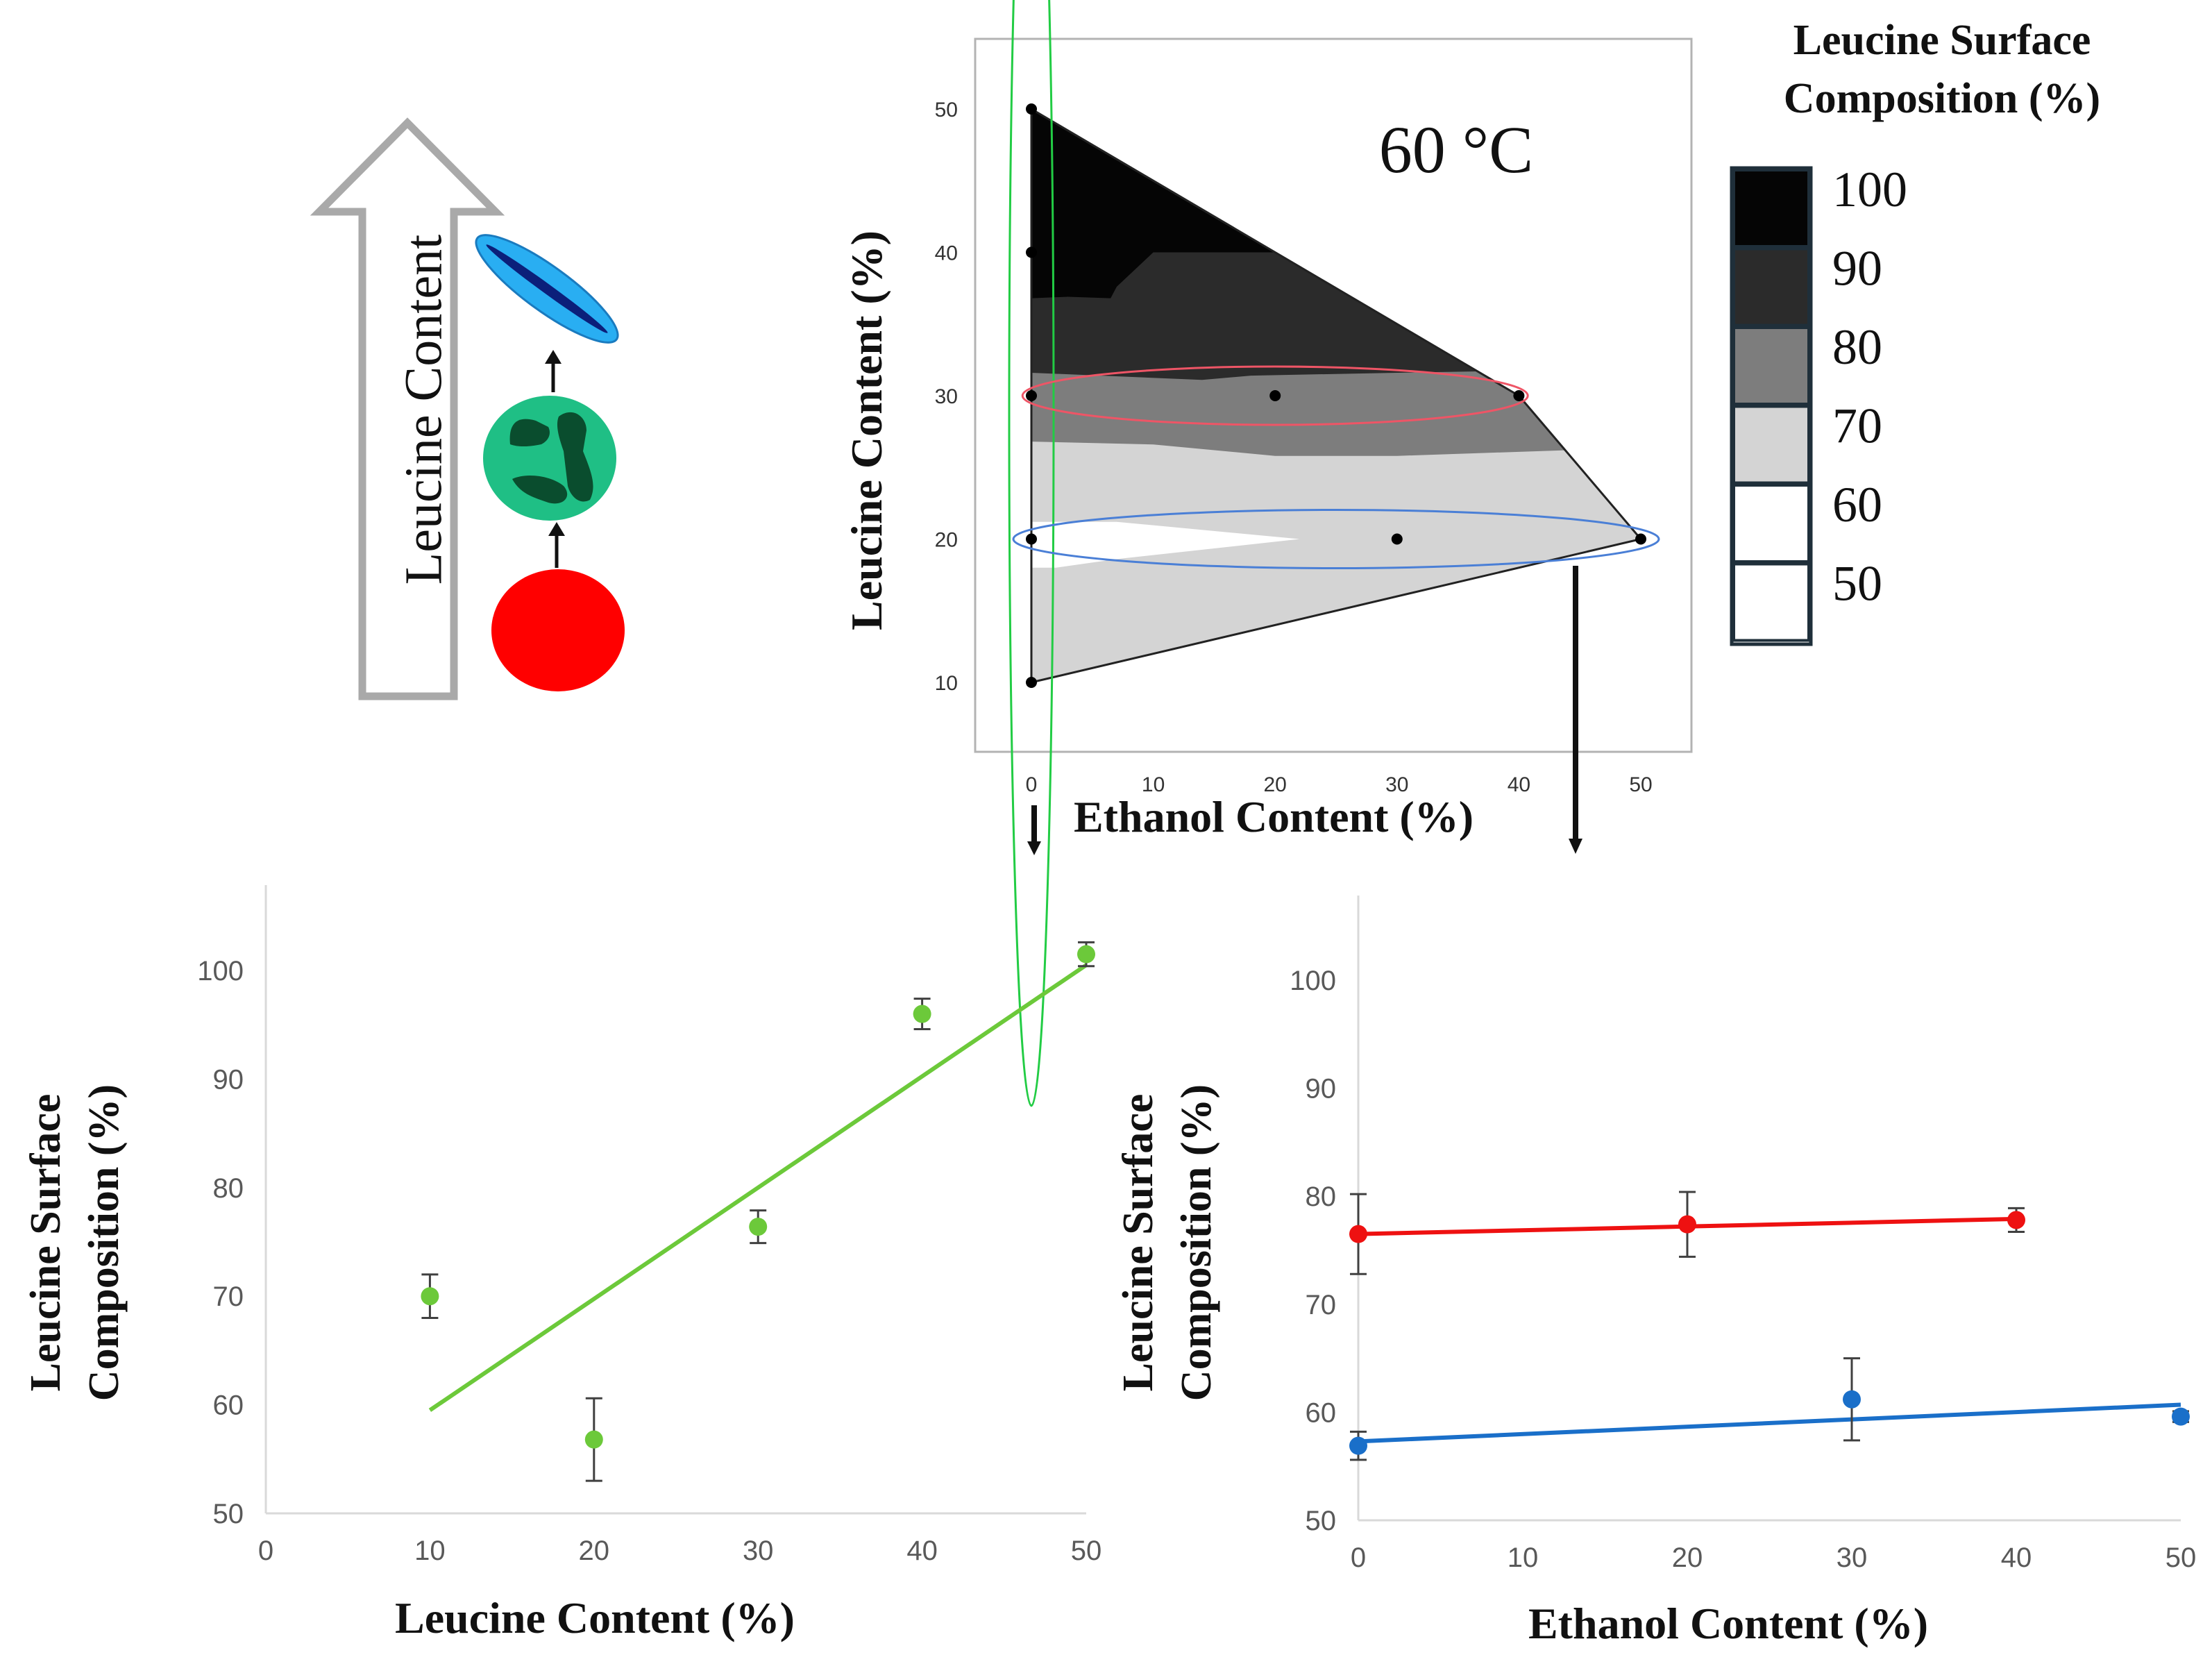 This screenshot has height=1664, width=2212. I want to click on left-chart-y-label-line1: Leucine Surface, so click(45, 1243).